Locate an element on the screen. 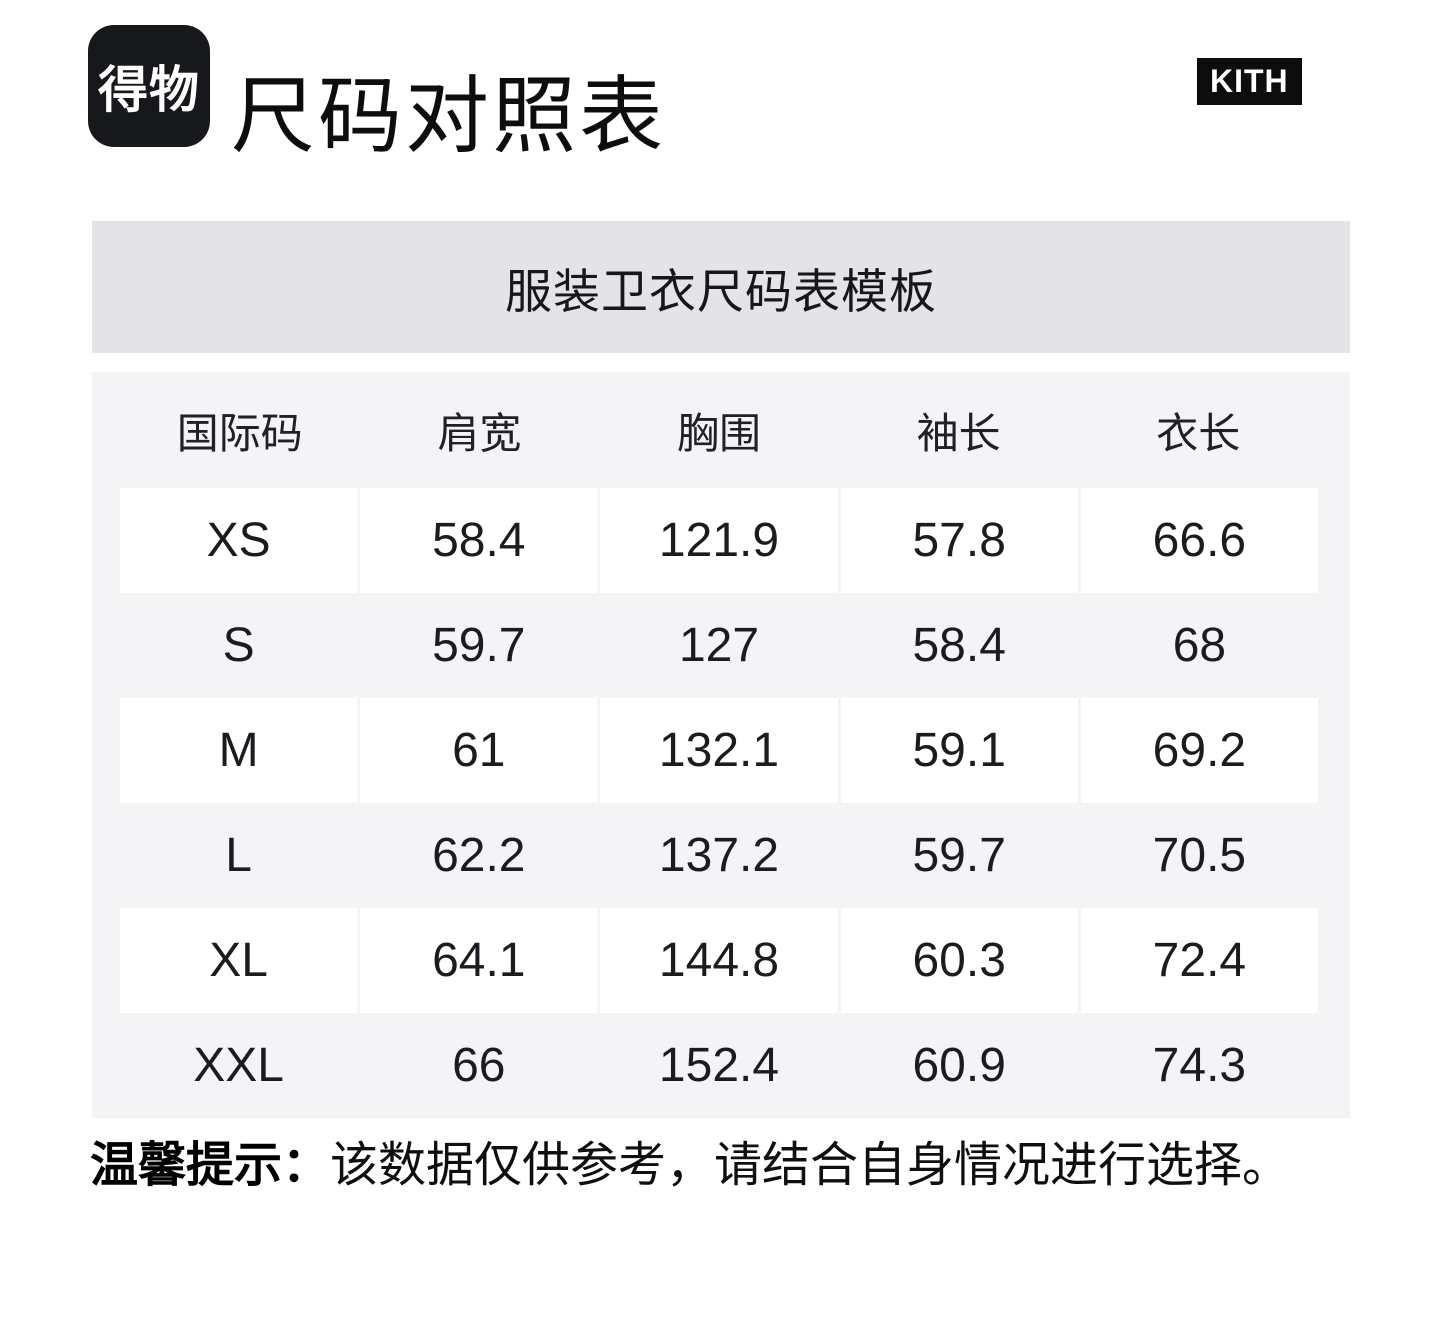 Image resolution: width=1440 pixels, height=1341 pixels. table-row-xl: XL 64.1 144.8 60.3 72.4 is located at coordinates (719, 960).